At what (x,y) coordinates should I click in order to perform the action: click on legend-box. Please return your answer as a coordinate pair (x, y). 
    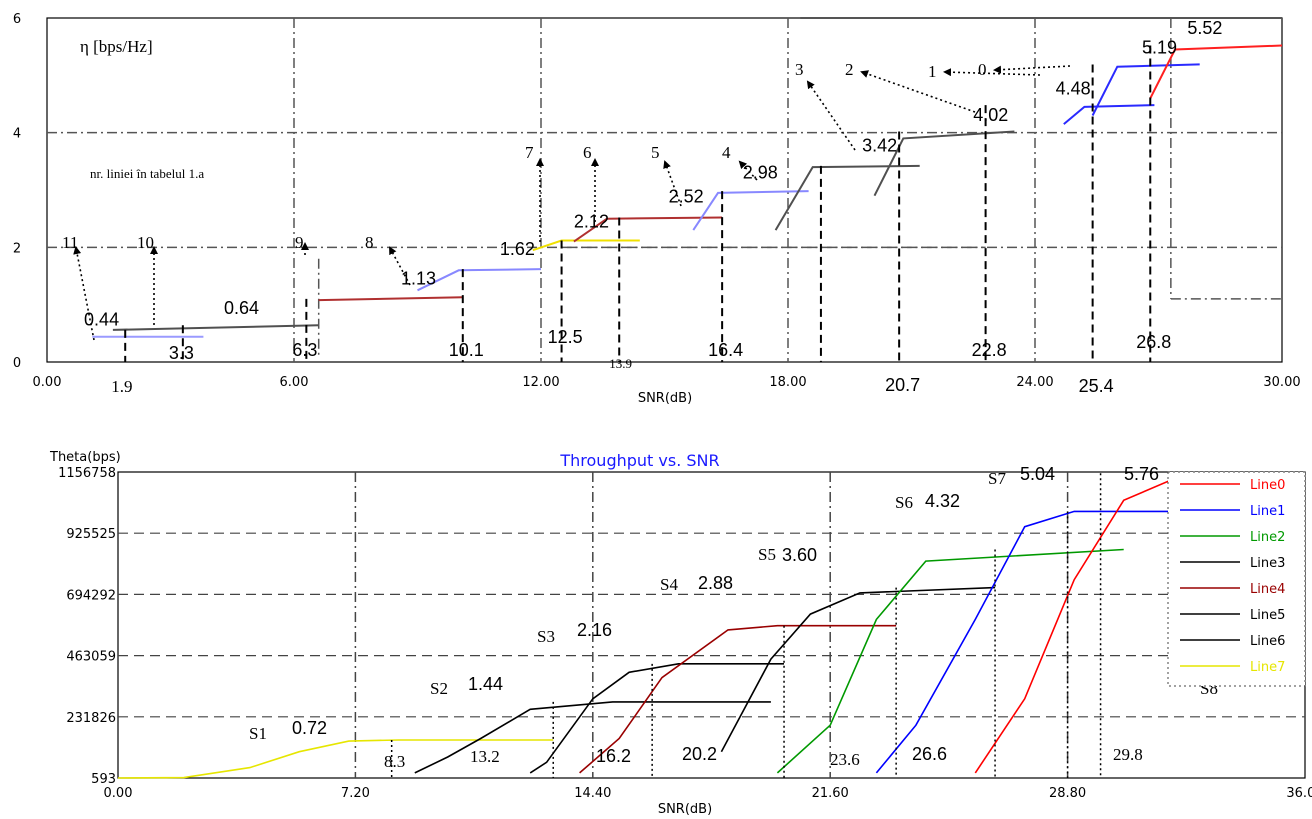
    Looking at the image, I should click on (1236, 579).